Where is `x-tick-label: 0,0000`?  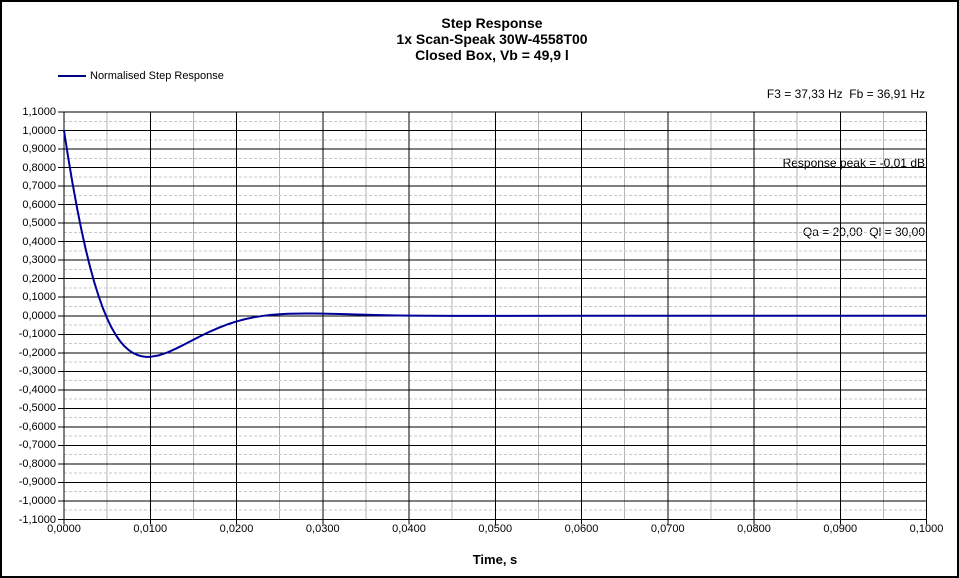 x-tick-label: 0,0000 is located at coordinates (64, 529).